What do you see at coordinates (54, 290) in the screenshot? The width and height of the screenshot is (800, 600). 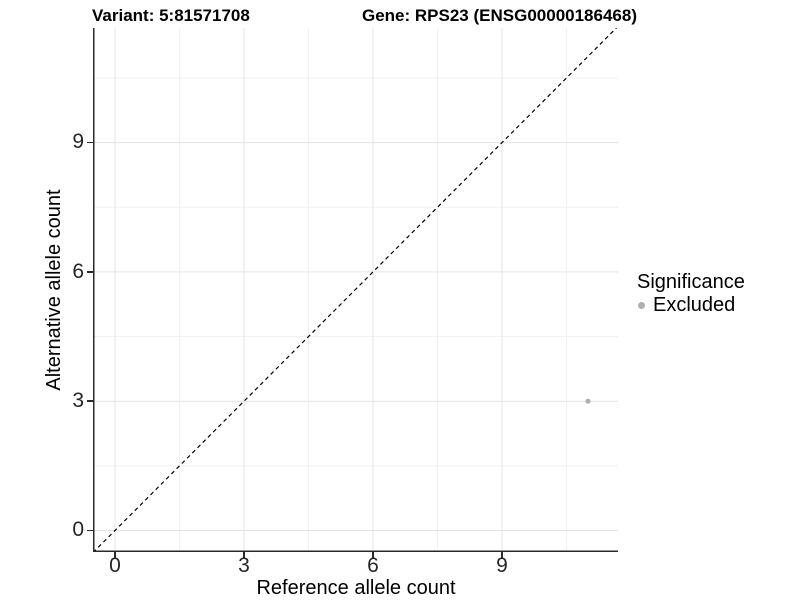 I see `y-axis-title: Alternative allele count` at bounding box center [54, 290].